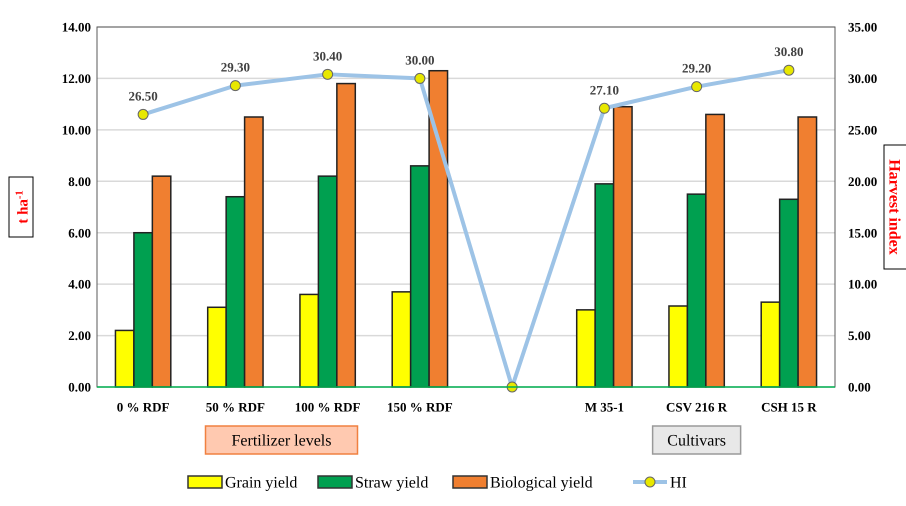 This screenshot has height=506, width=906. What do you see at coordinates (327, 407) in the screenshot?
I see `x-tick-label: 100 % RDF` at bounding box center [327, 407].